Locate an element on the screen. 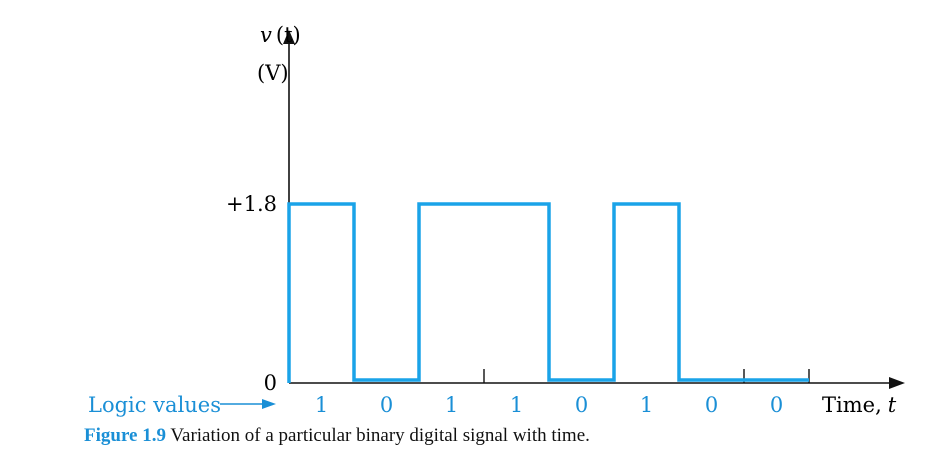 This screenshot has height=451, width=940. x-axis-label: Time, t is located at coordinates (859, 405).